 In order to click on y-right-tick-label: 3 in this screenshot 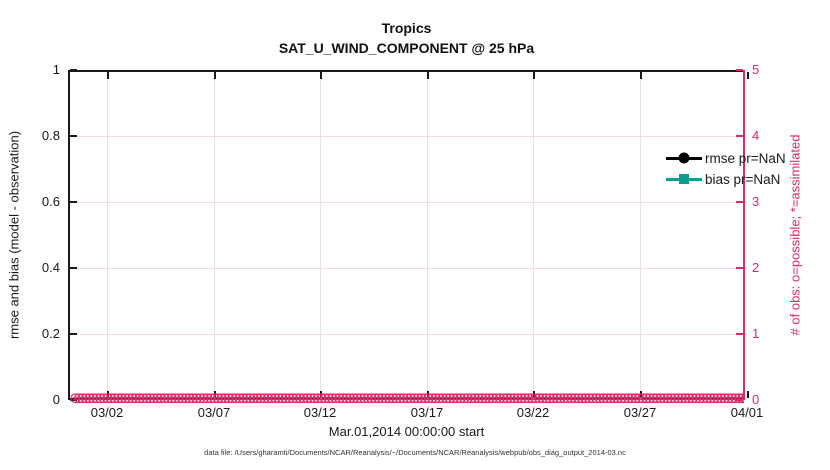, I will do `click(756, 201)`.